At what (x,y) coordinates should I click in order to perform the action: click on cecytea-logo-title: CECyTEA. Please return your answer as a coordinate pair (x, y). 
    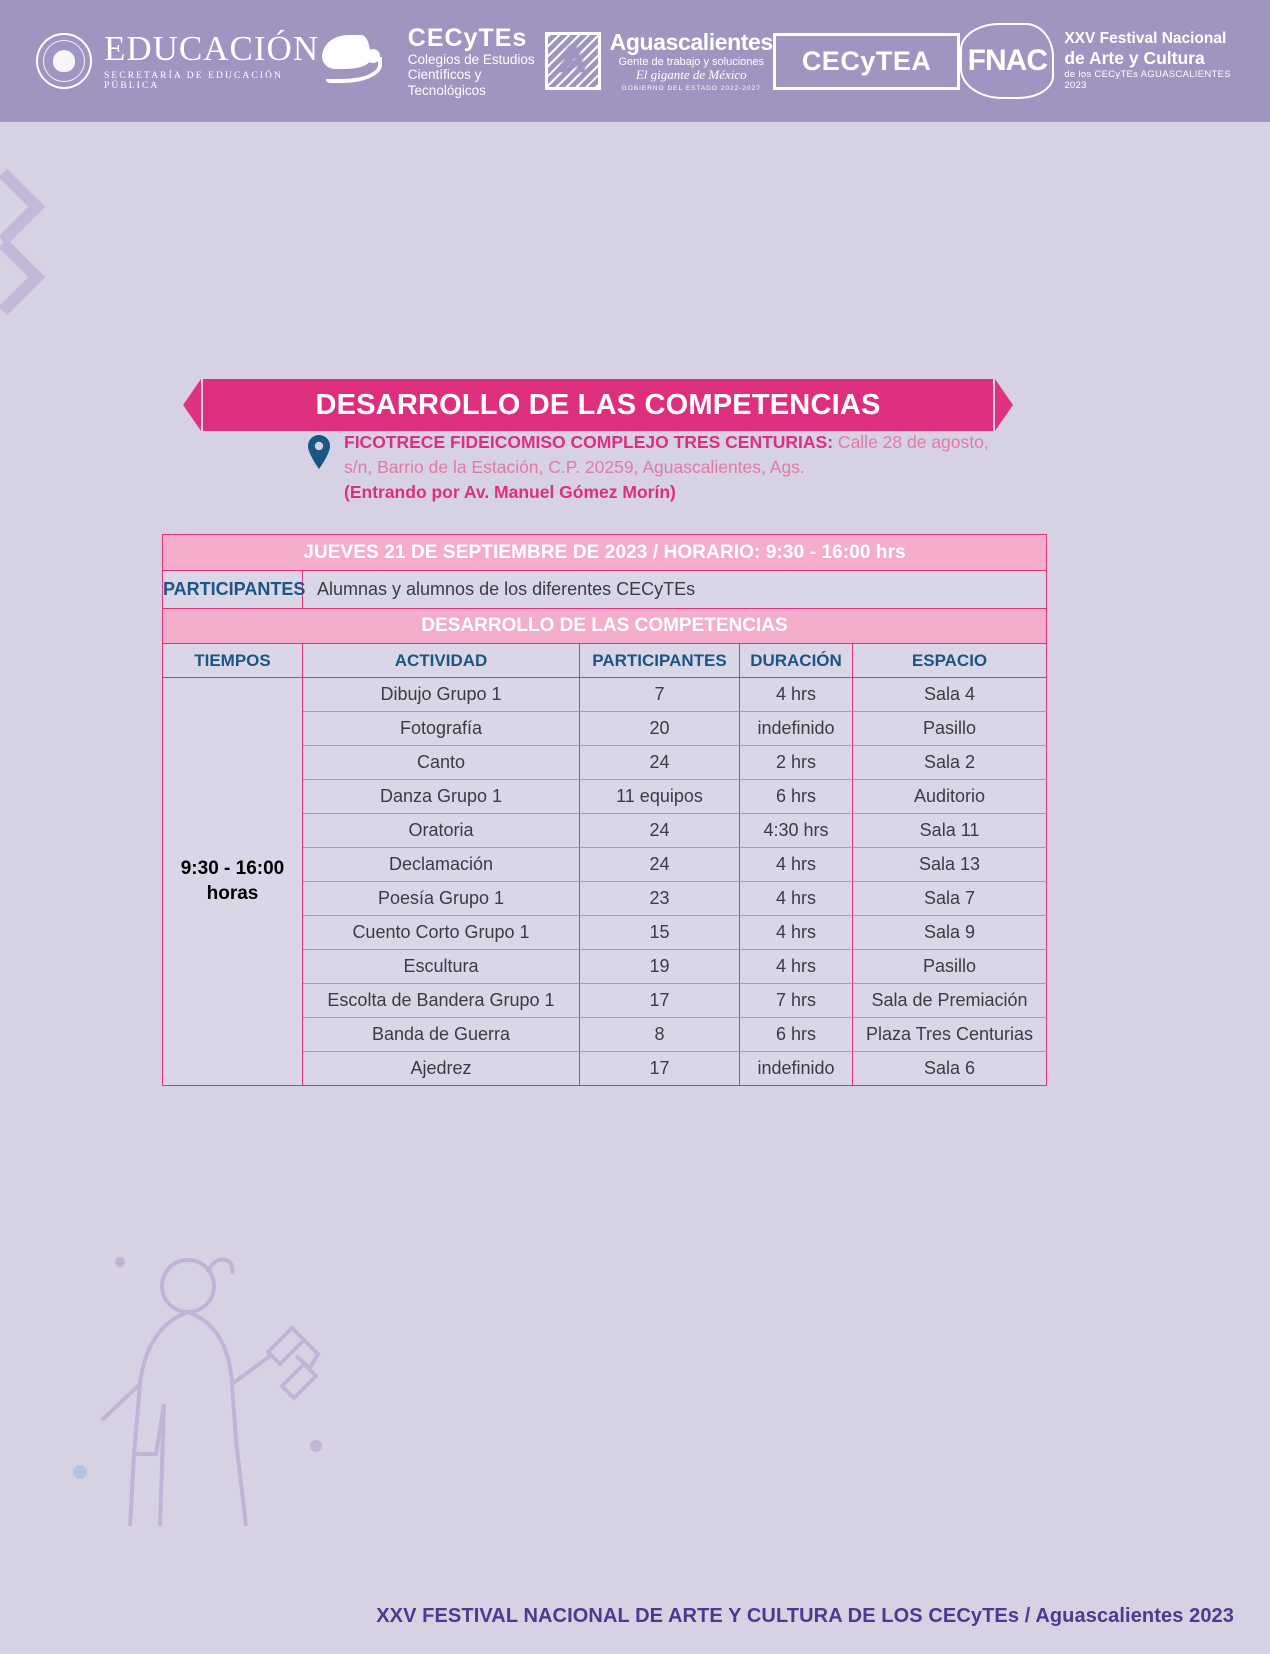
    Looking at the image, I should click on (866, 60).